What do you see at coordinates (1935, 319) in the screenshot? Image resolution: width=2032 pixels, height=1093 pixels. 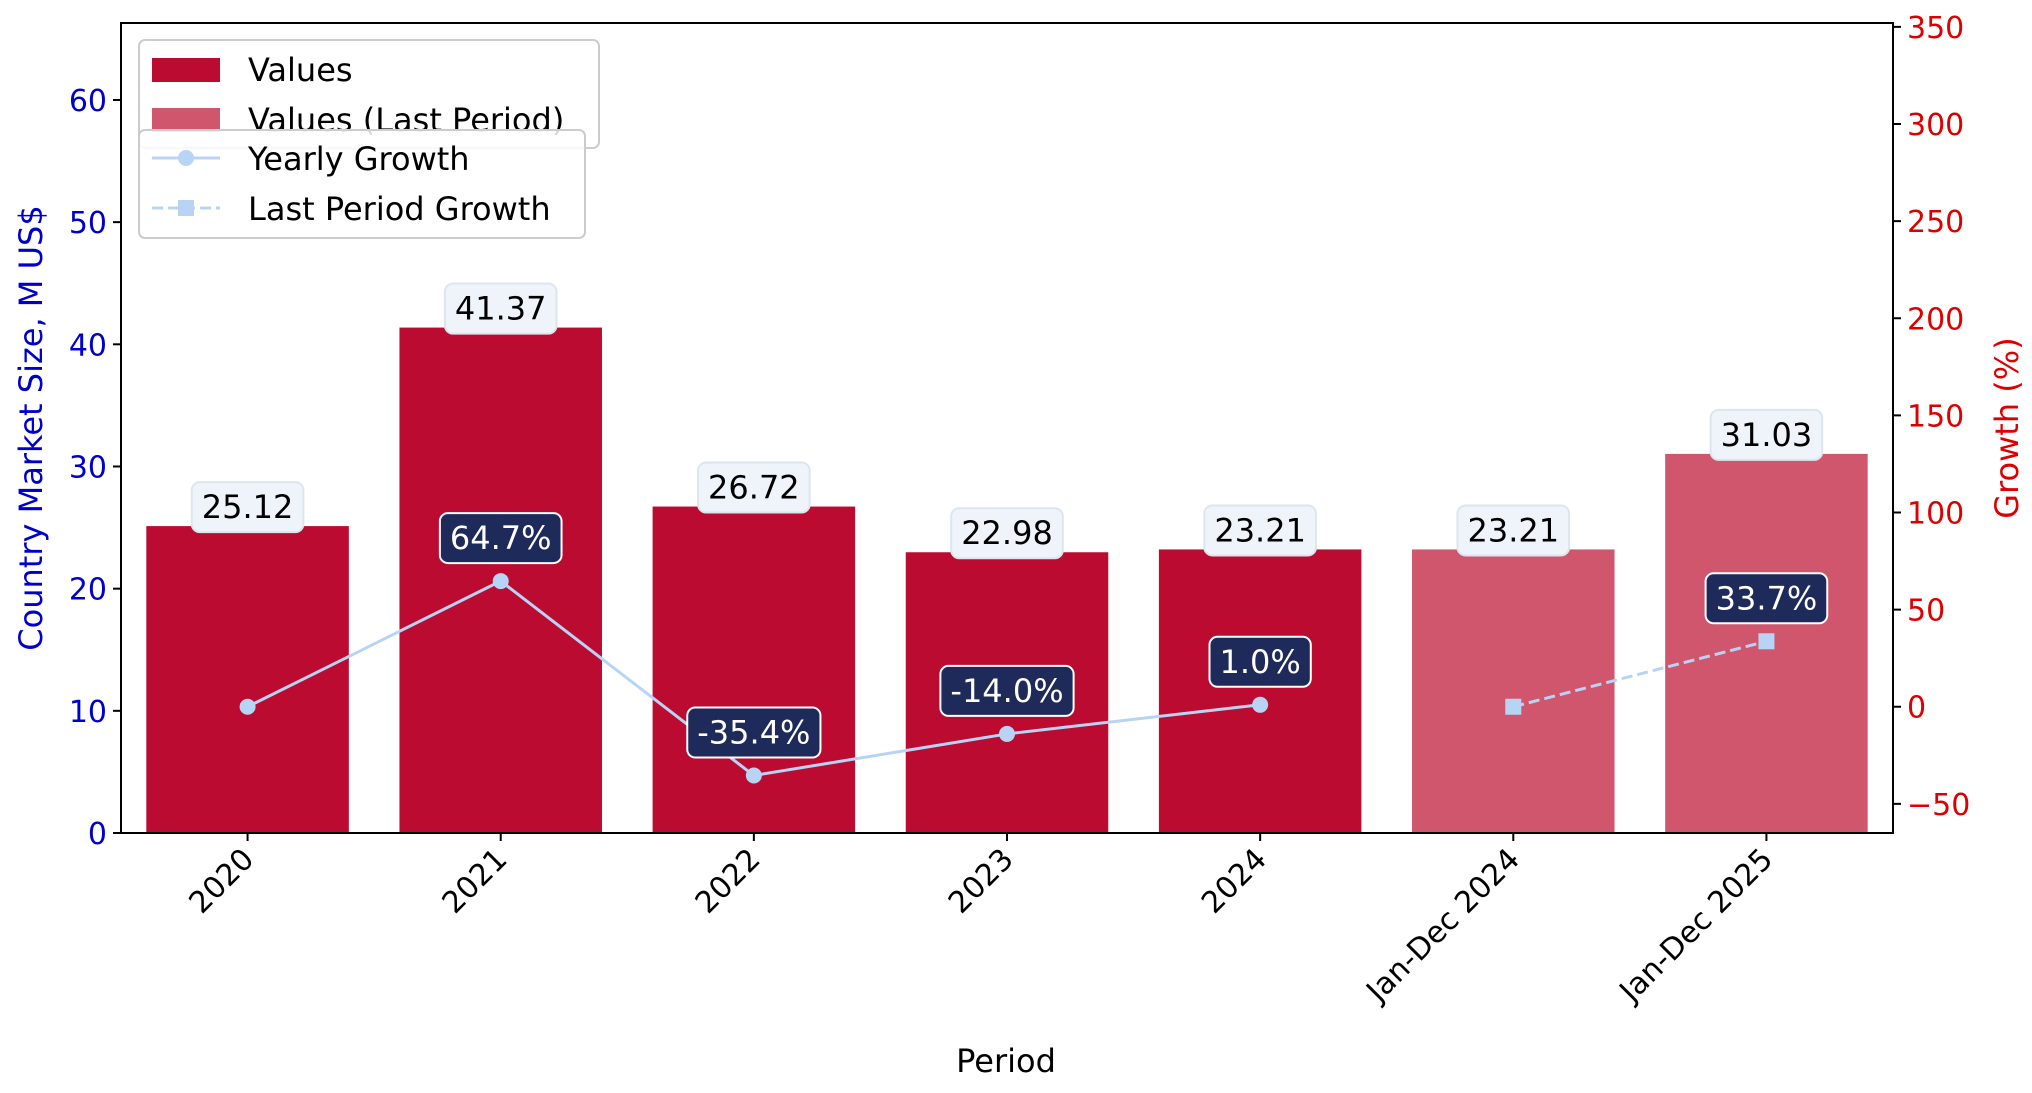 I see `right-tick-label: 200` at bounding box center [1935, 319].